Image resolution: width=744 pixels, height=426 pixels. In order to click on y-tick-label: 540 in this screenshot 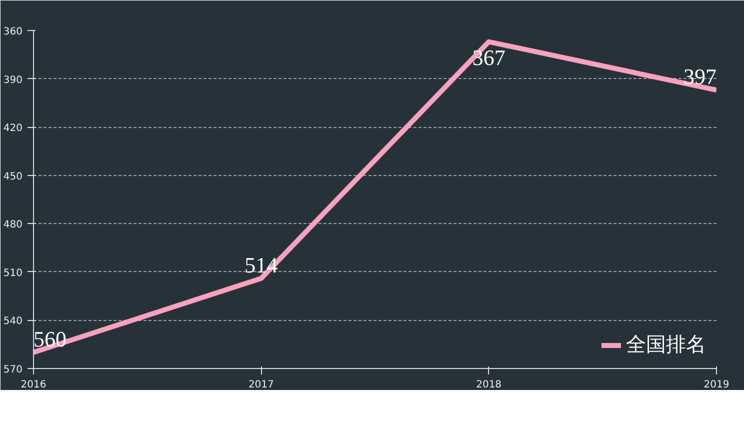, I will do `click(13, 322)`.